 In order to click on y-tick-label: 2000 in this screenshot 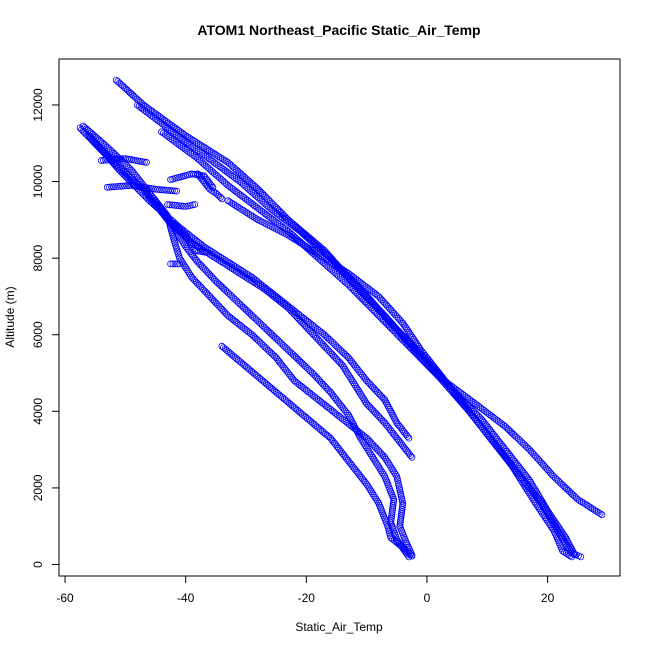, I will do `click(38, 487)`.